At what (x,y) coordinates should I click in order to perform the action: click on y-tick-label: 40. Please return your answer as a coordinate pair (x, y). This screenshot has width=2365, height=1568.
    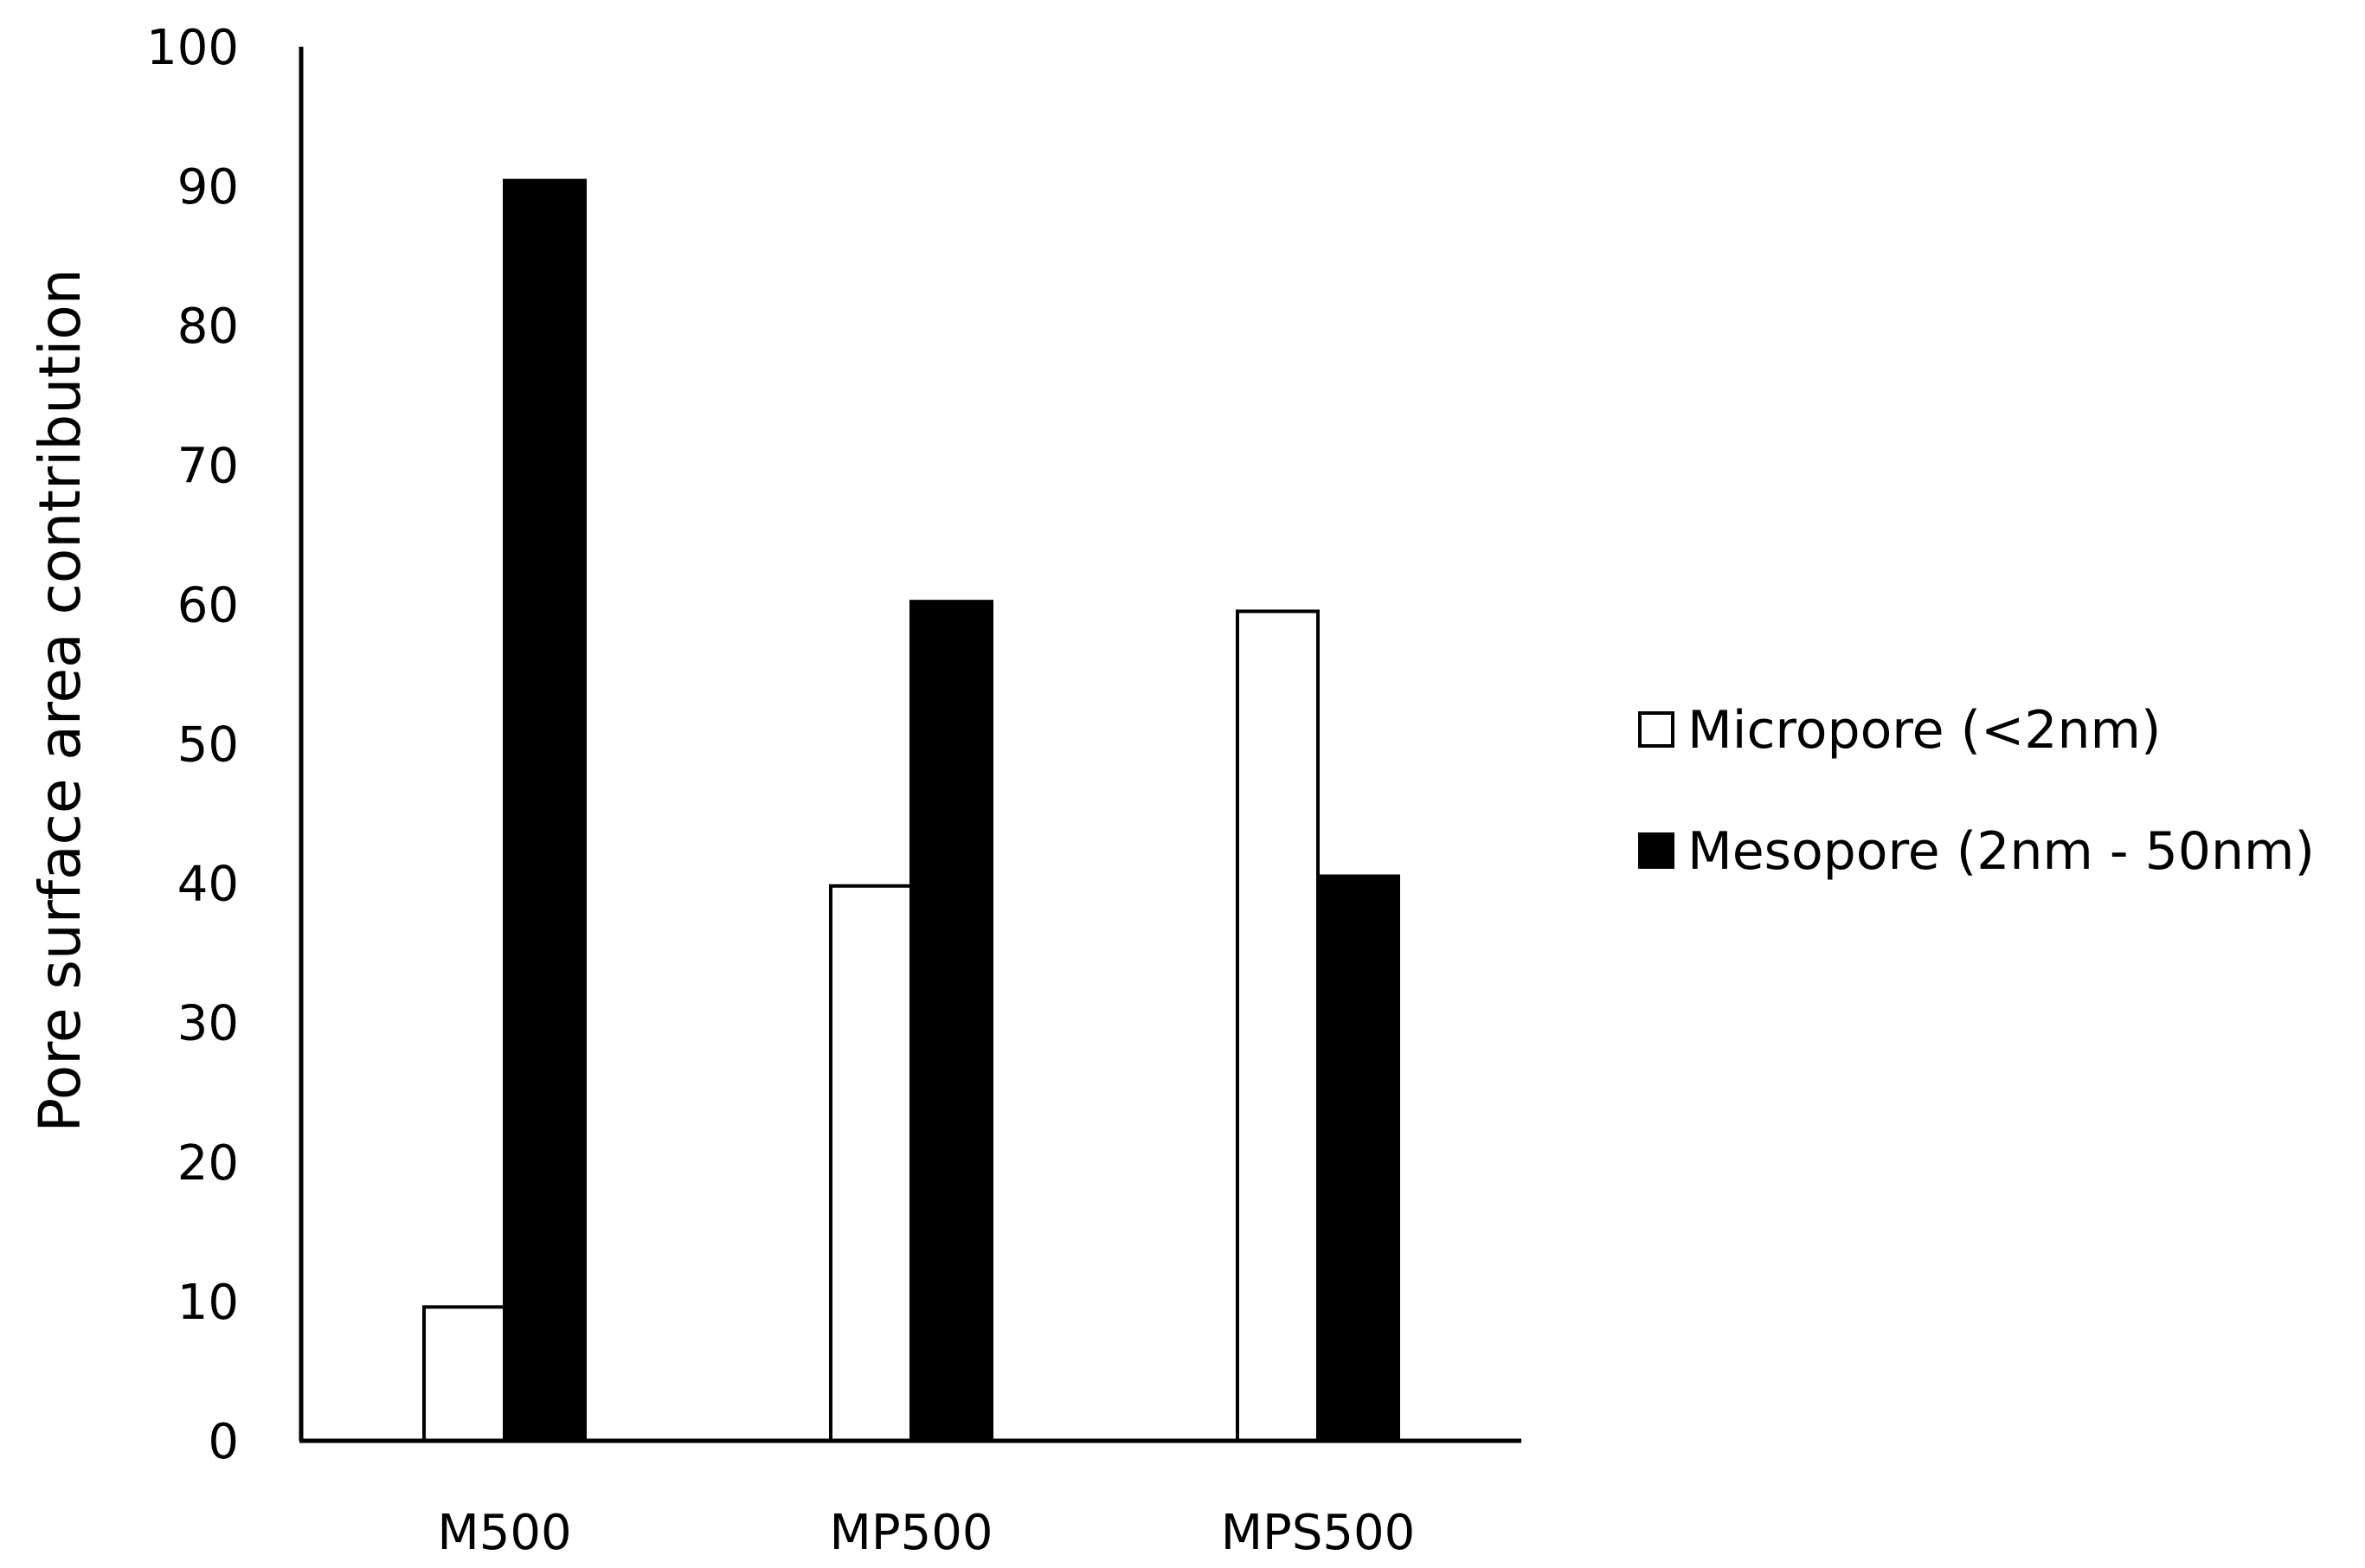
    Looking at the image, I should click on (208, 885).